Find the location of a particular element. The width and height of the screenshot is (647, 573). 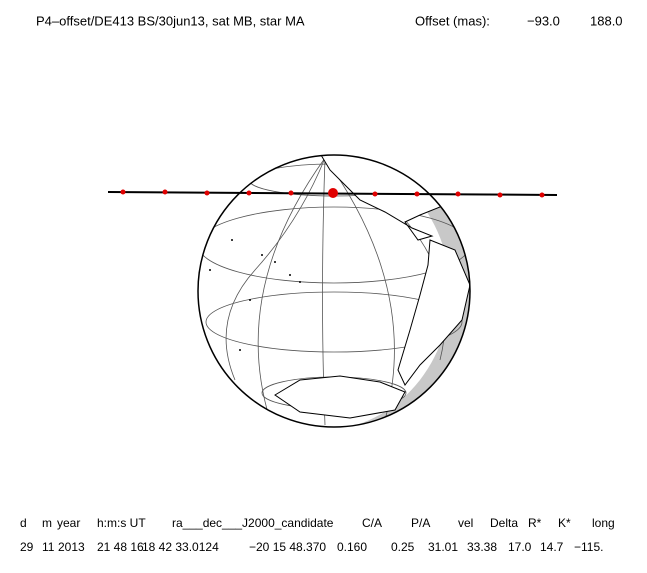

cell: −20 15 48.370 is located at coordinates (287, 547).